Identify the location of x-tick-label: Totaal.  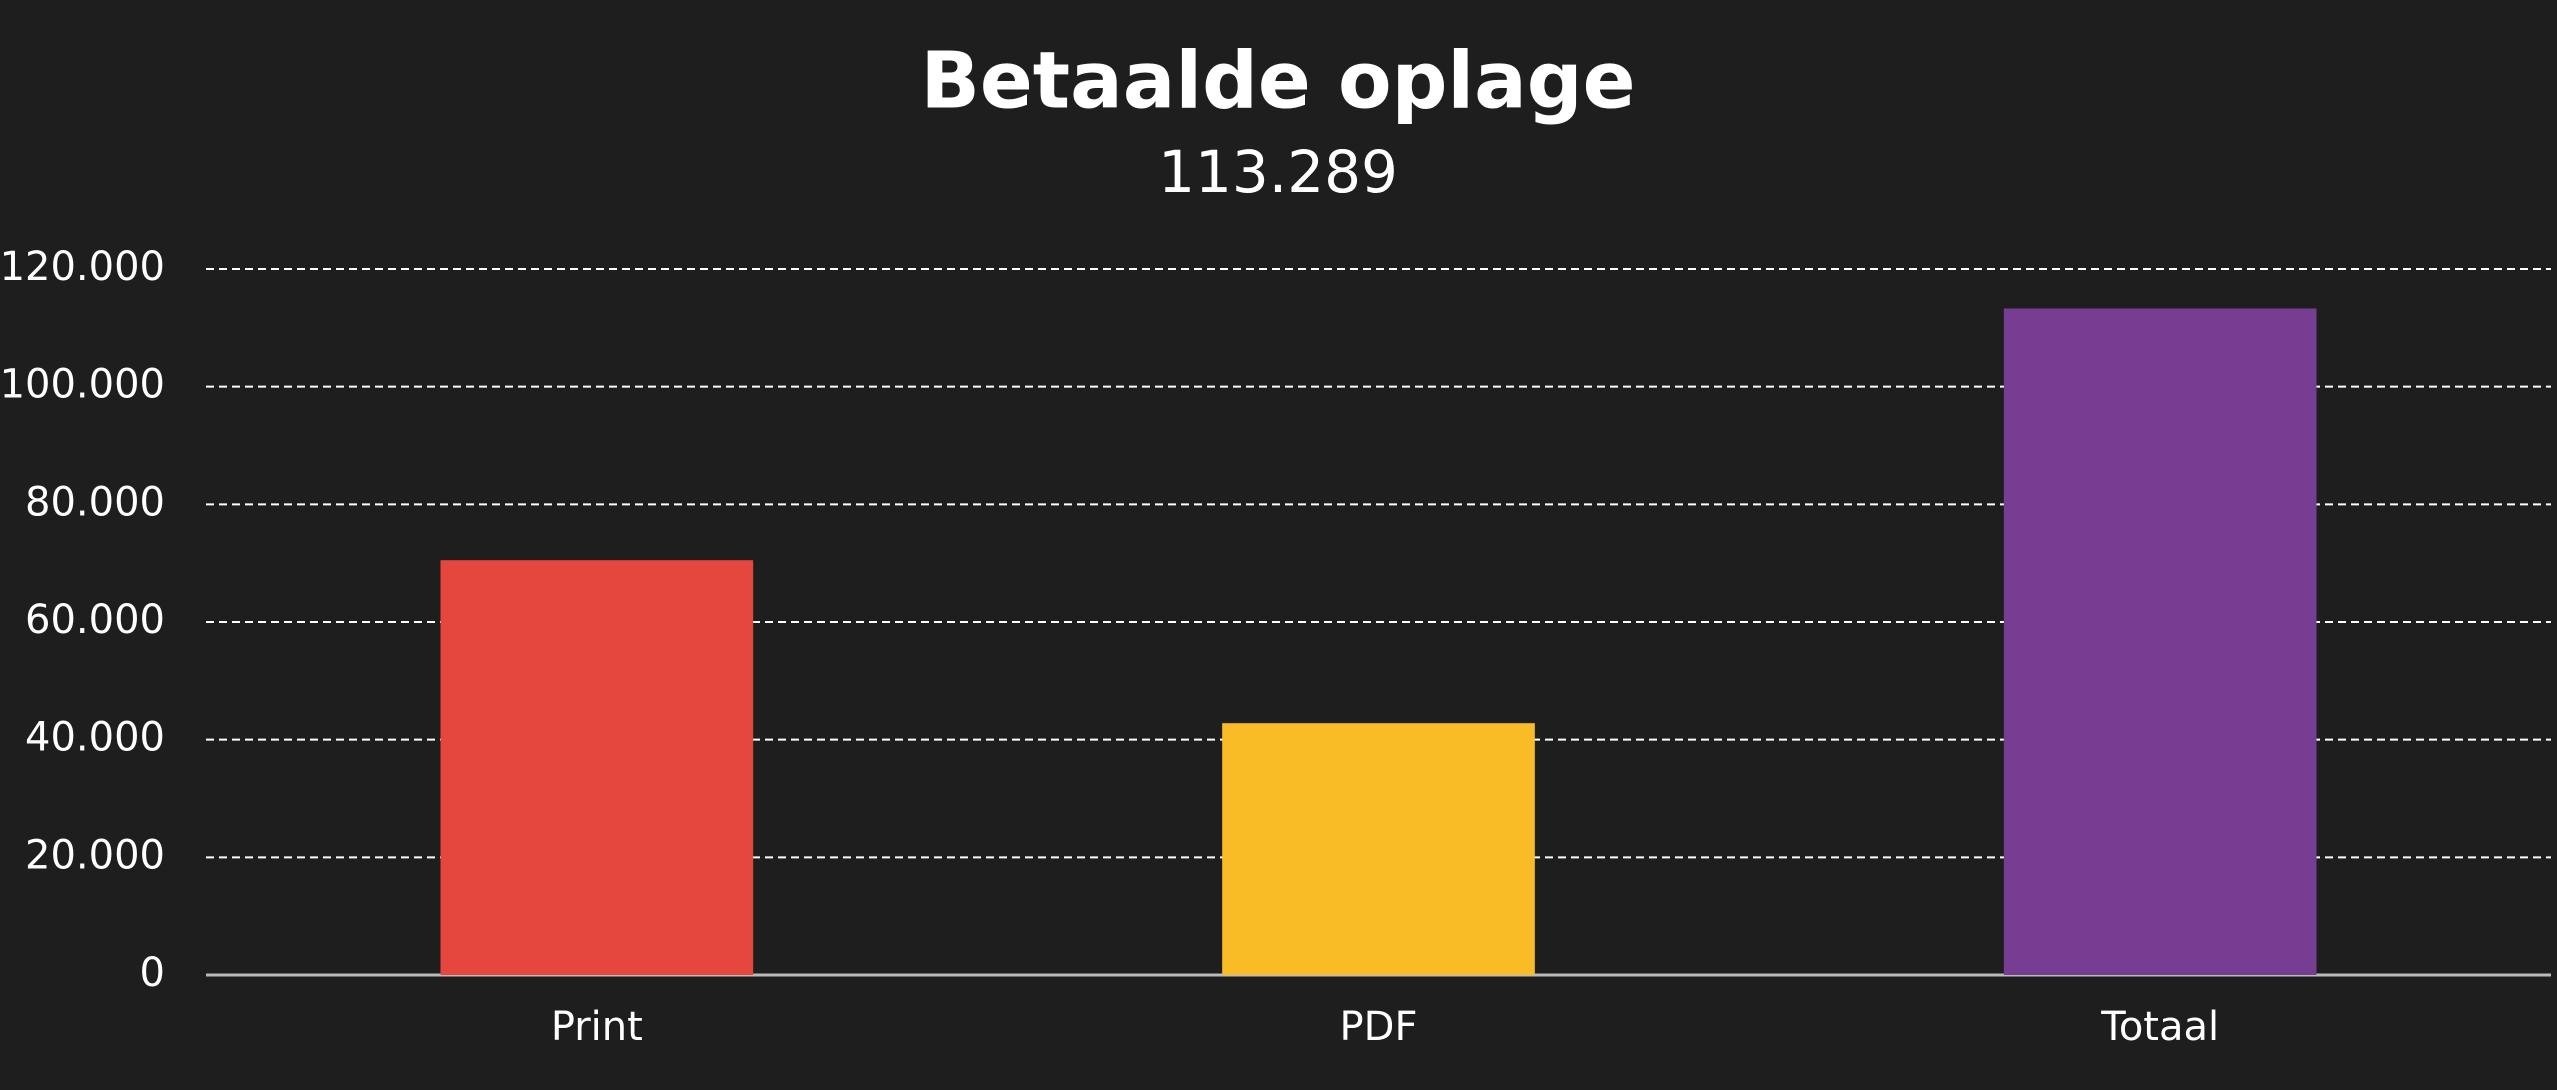
(2159, 1027).